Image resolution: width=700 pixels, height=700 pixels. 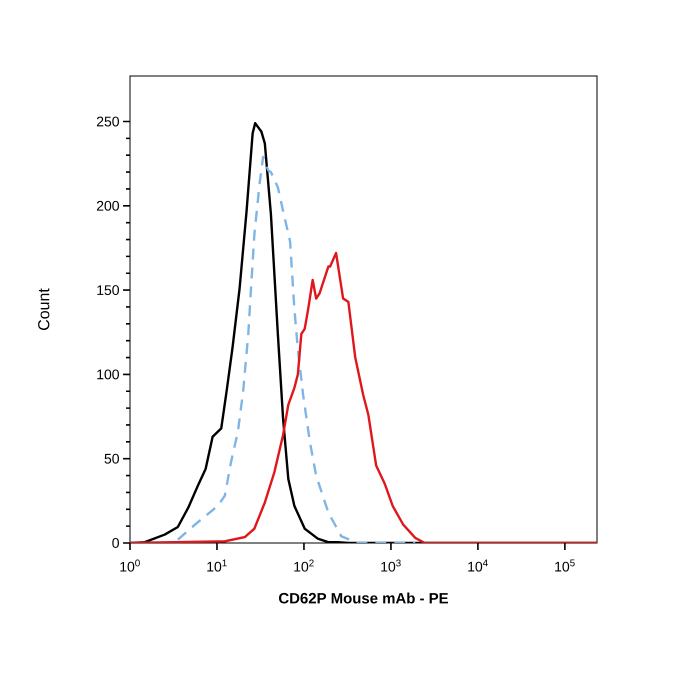 What do you see at coordinates (304, 566) in the screenshot?
I see `x-tick-label: 10$^{2}$` at bounding box center [304, 566].